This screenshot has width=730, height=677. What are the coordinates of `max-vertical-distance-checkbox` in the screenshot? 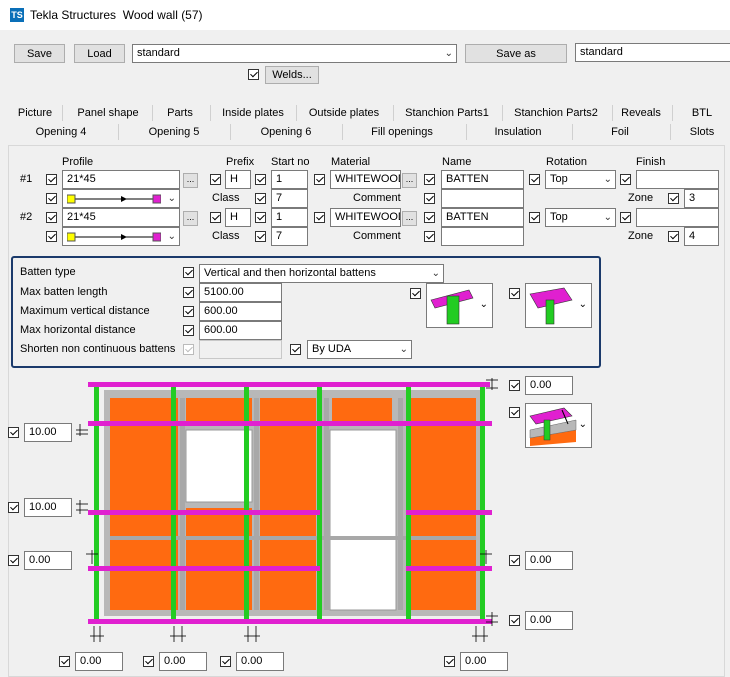 It's located at (188, 311).